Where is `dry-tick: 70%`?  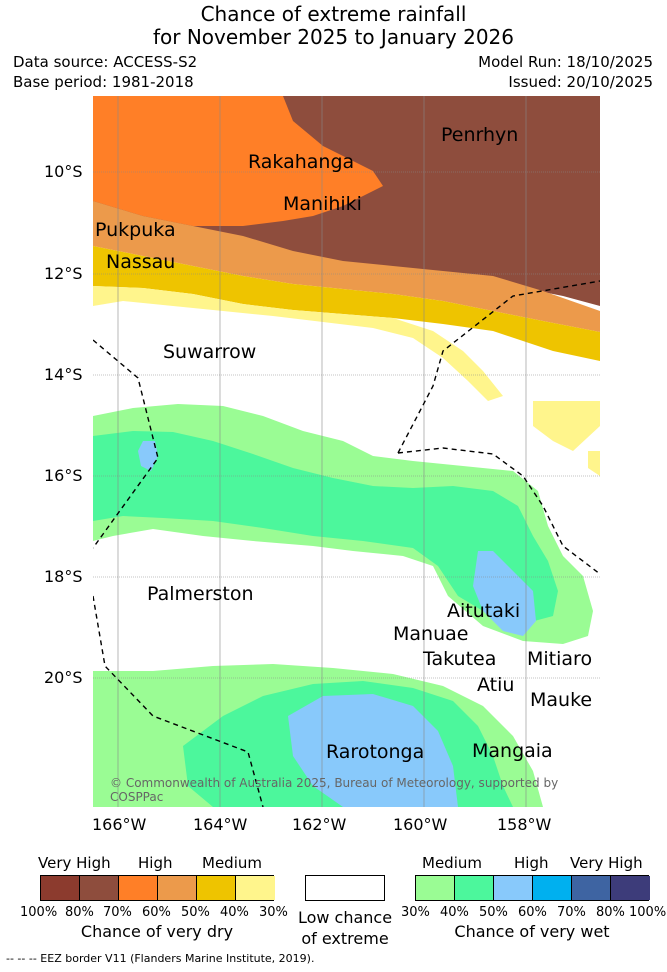 dry-tick: 70% is located at coordinates (117, 912).